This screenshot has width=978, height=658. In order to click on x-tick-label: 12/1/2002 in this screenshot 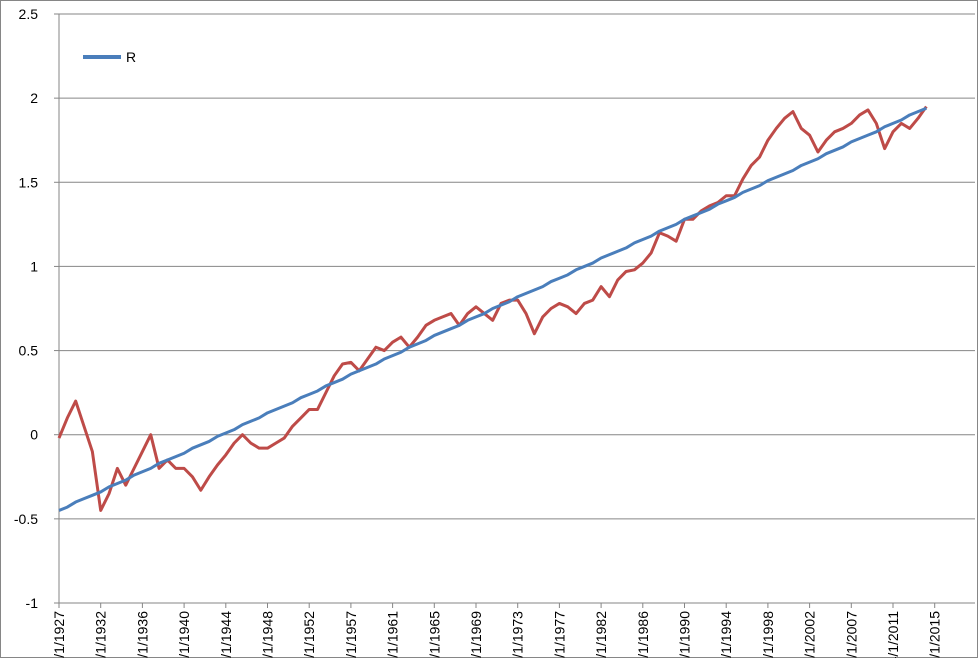, I will do `click(810, 634)`.